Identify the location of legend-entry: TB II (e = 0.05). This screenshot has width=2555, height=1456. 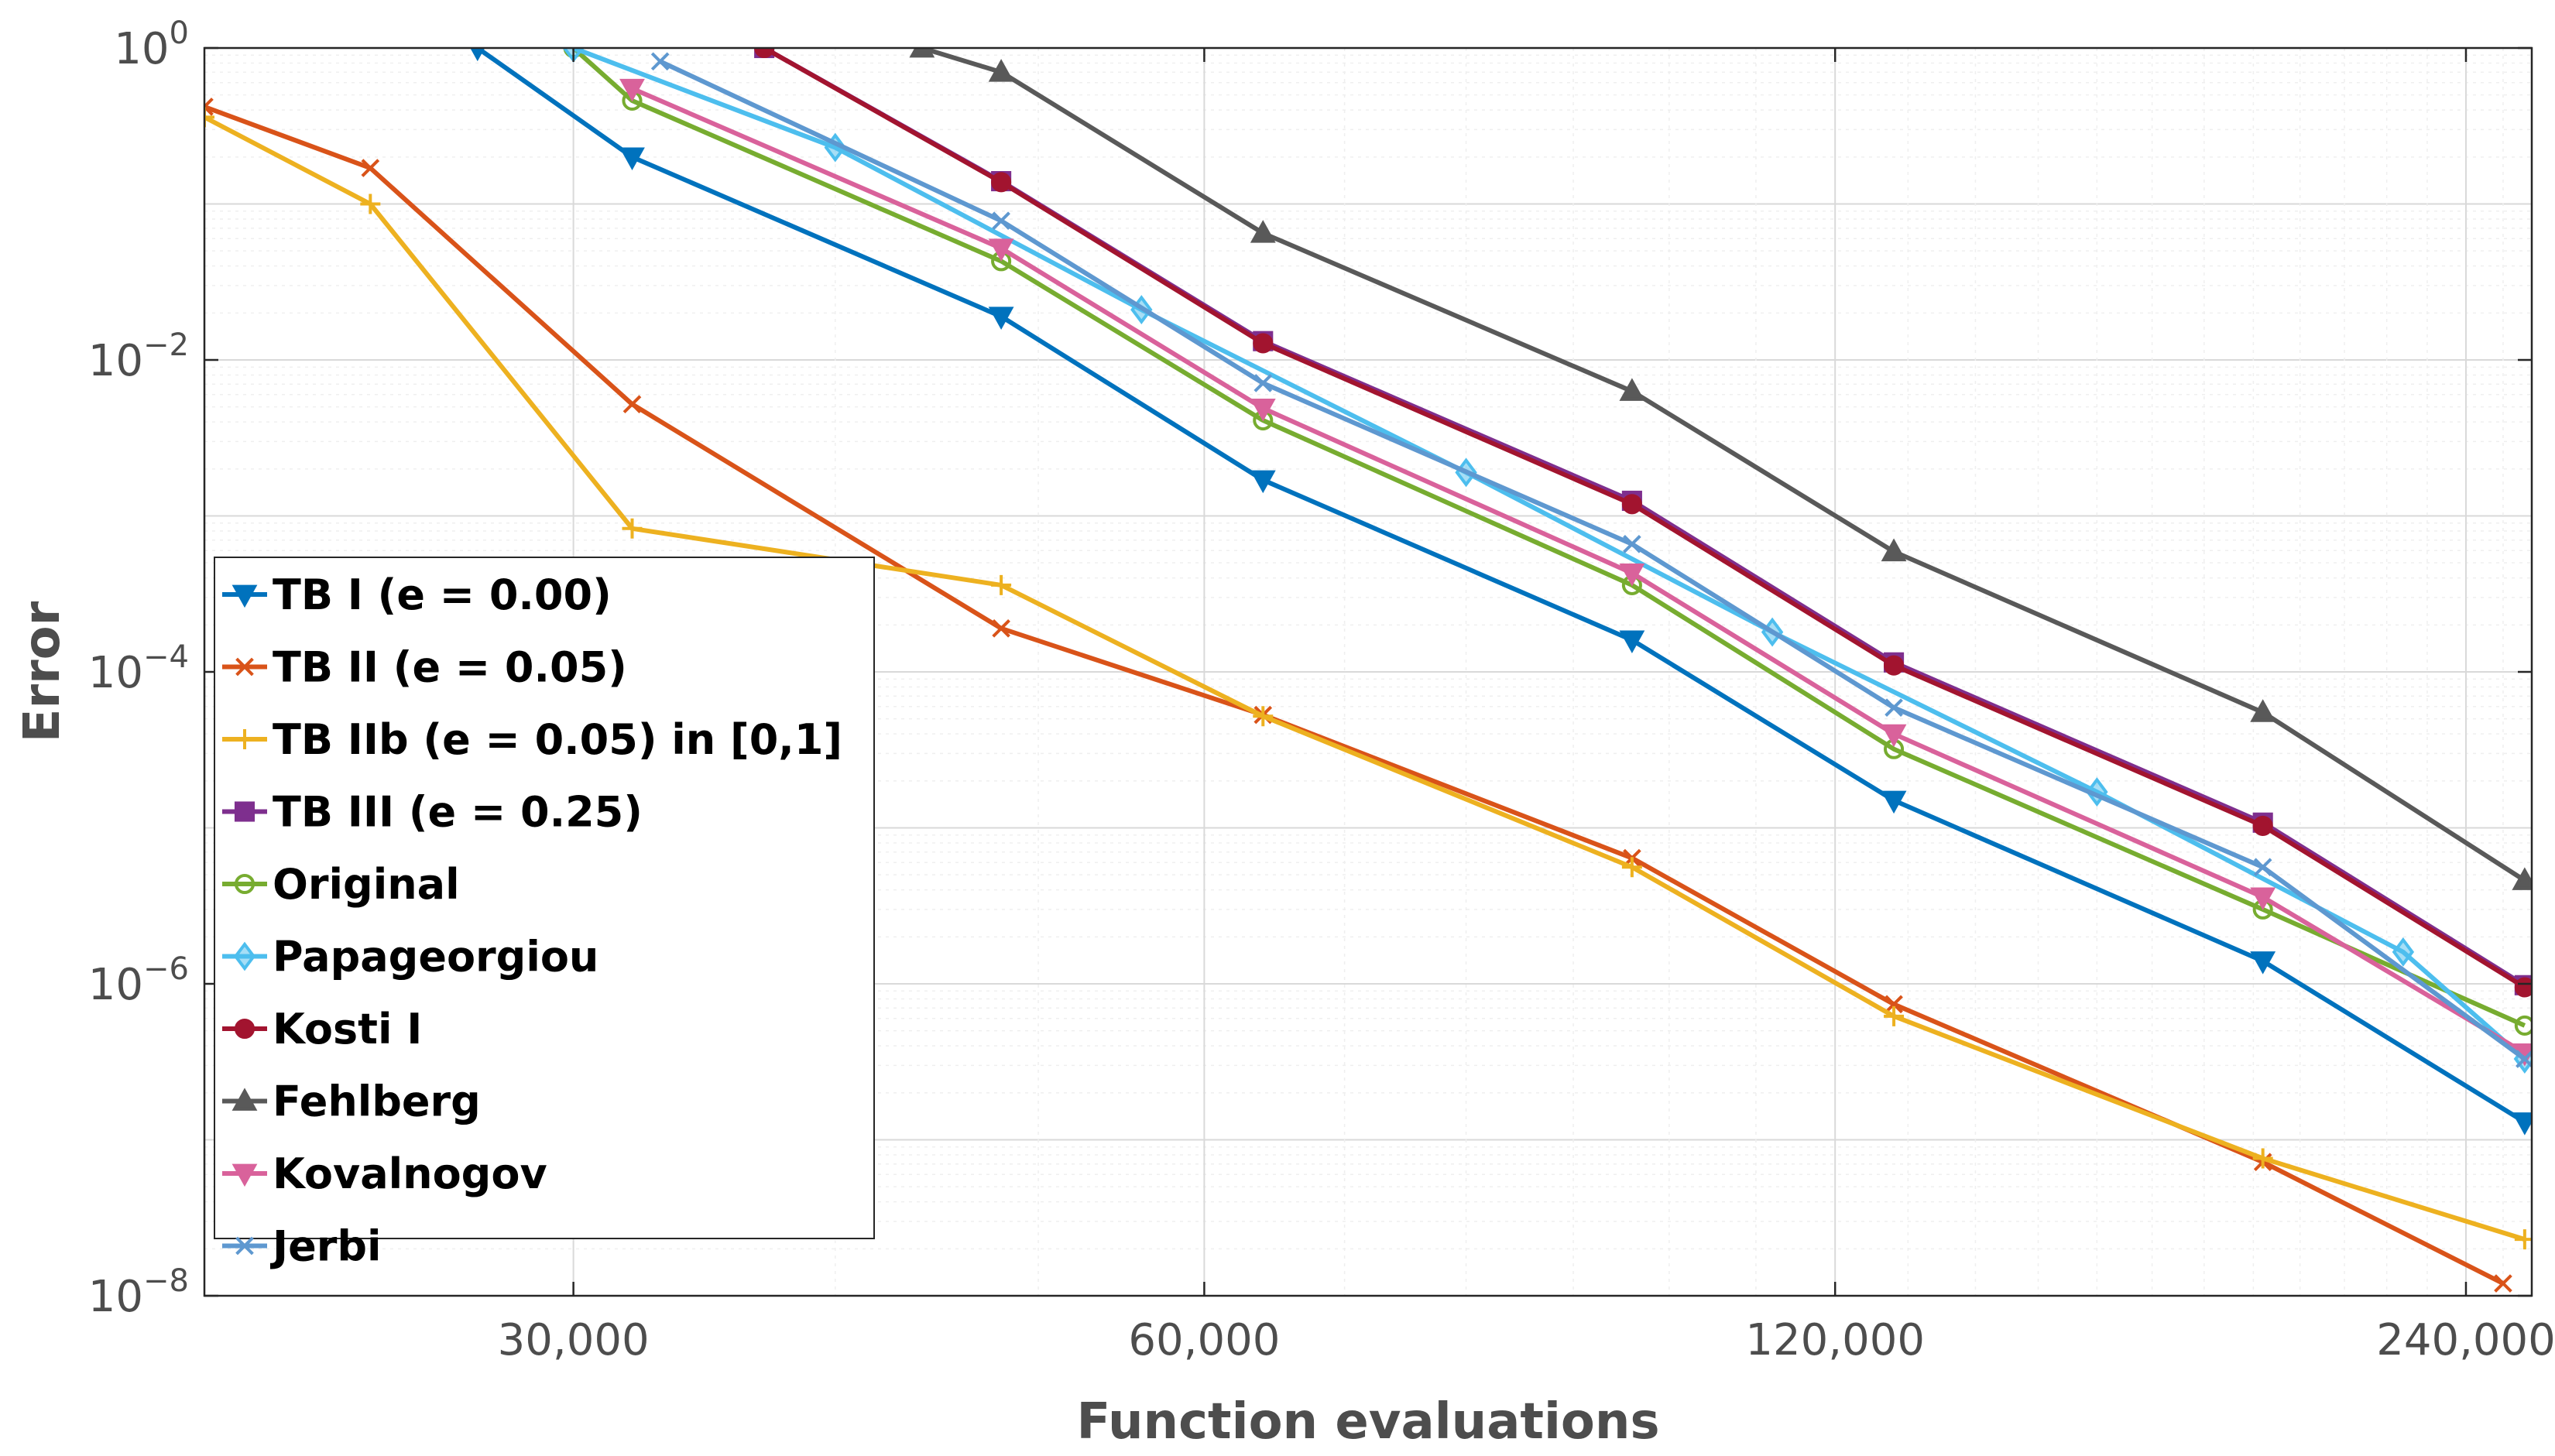
(424, 667).